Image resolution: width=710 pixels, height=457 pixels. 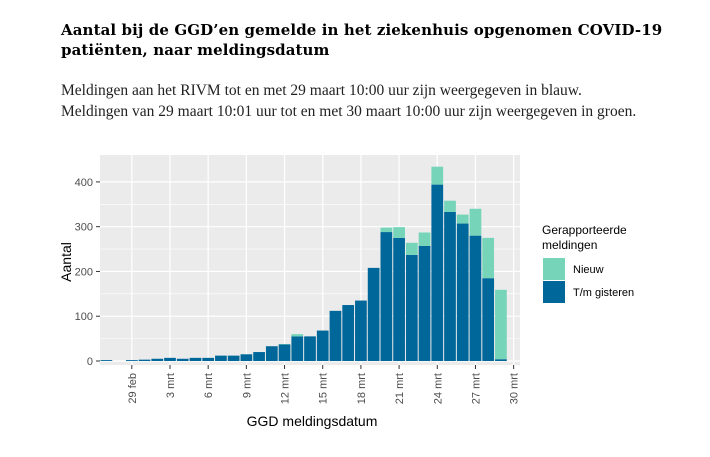 What do you see at coordinates (501, 360) in the screenshot?
I see `bar-tm-gisteren-29-mrt` at bounding box center [501, 360].